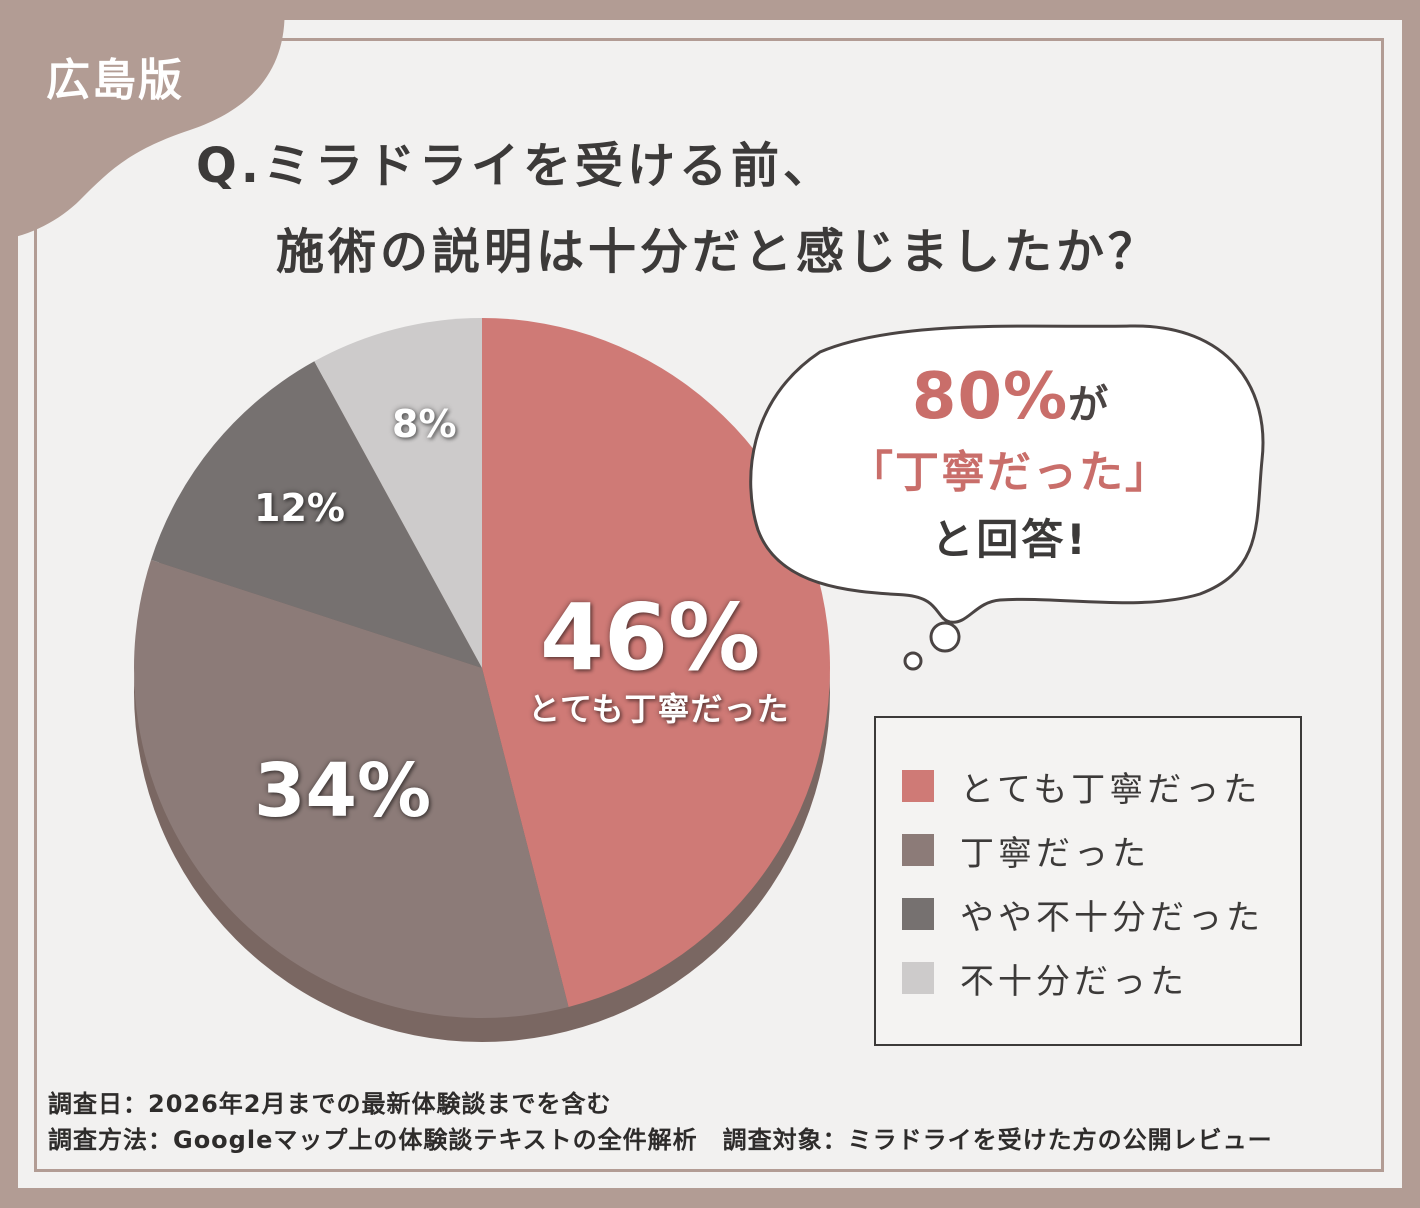  What do you see at coordinates (142, 120) in the screenshot?
I see `corner-tab` at bounding box center [142, 120].